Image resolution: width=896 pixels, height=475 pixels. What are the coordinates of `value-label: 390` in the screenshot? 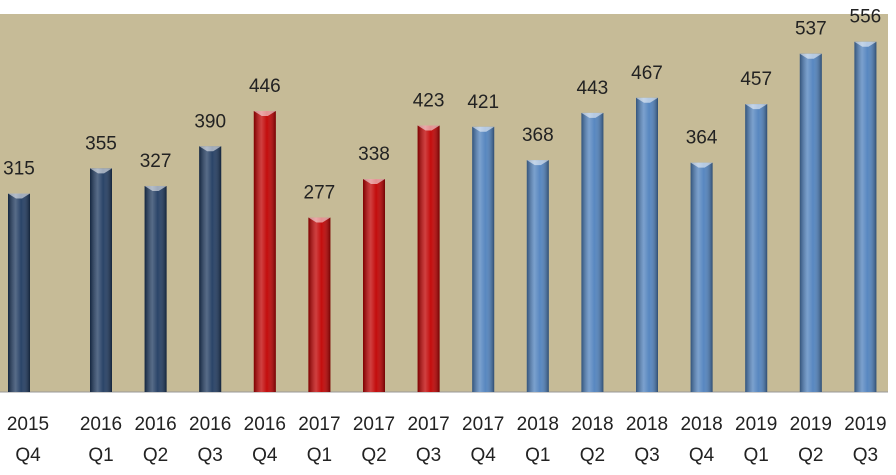 It's located at (210, 121).